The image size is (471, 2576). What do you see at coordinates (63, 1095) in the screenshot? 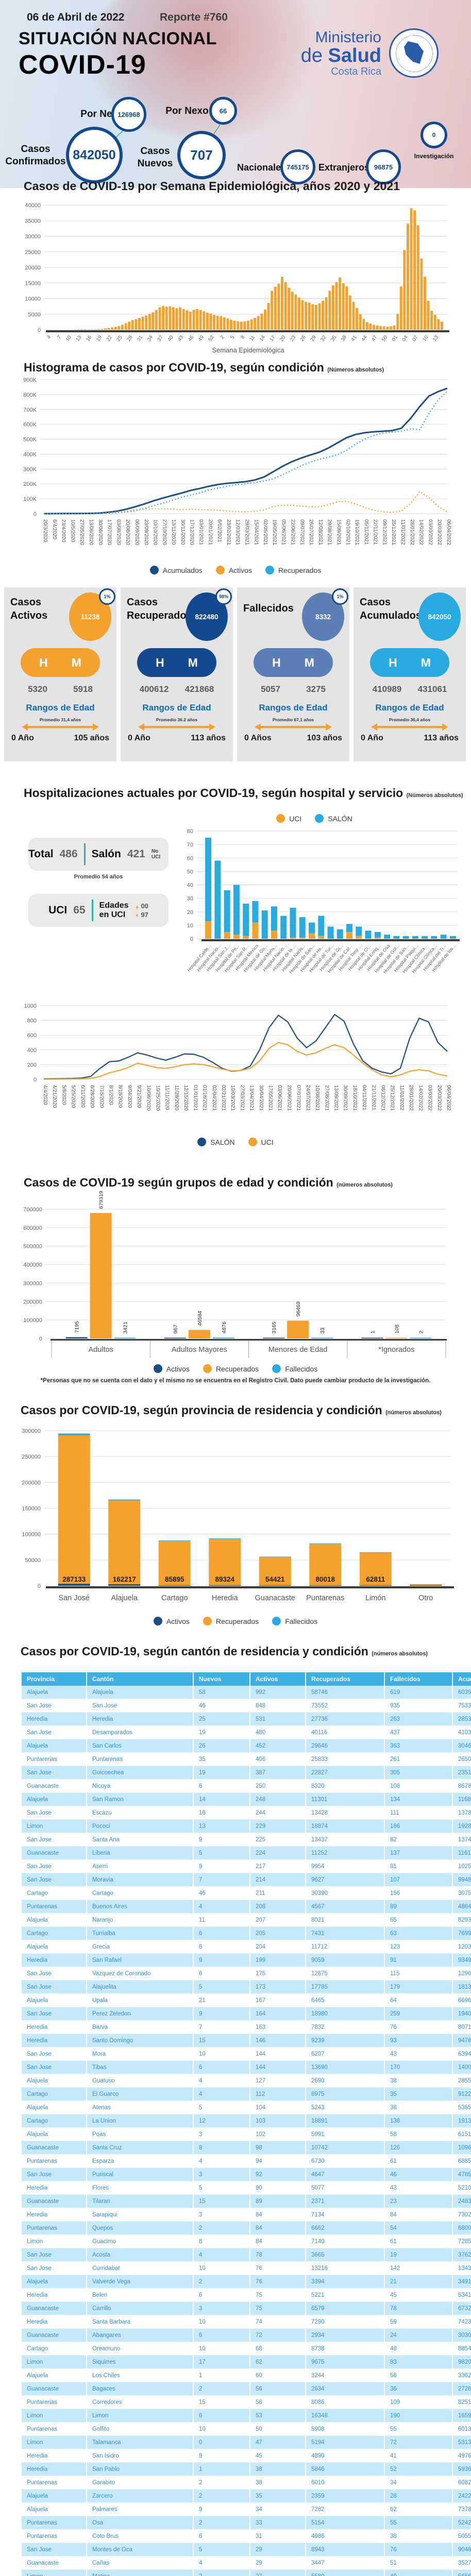
I see `svg-text: 5/8/2020` at bounding box center [63, 1095].